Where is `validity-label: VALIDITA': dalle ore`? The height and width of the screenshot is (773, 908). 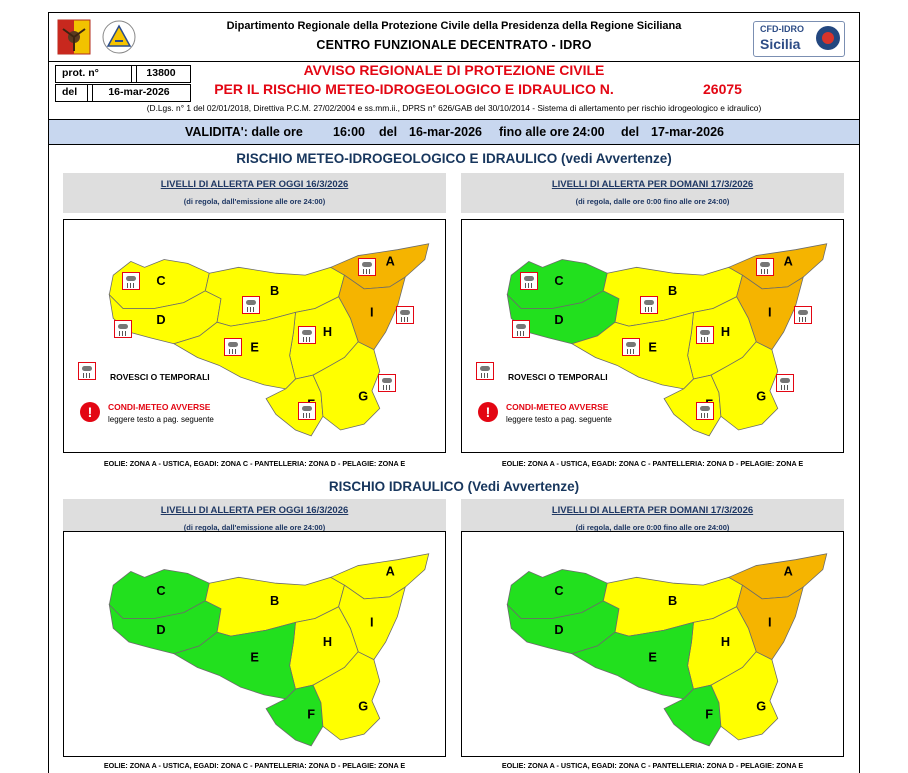
validity-label: VALIDITA': dalle ore is located at coordinates (244, 132).